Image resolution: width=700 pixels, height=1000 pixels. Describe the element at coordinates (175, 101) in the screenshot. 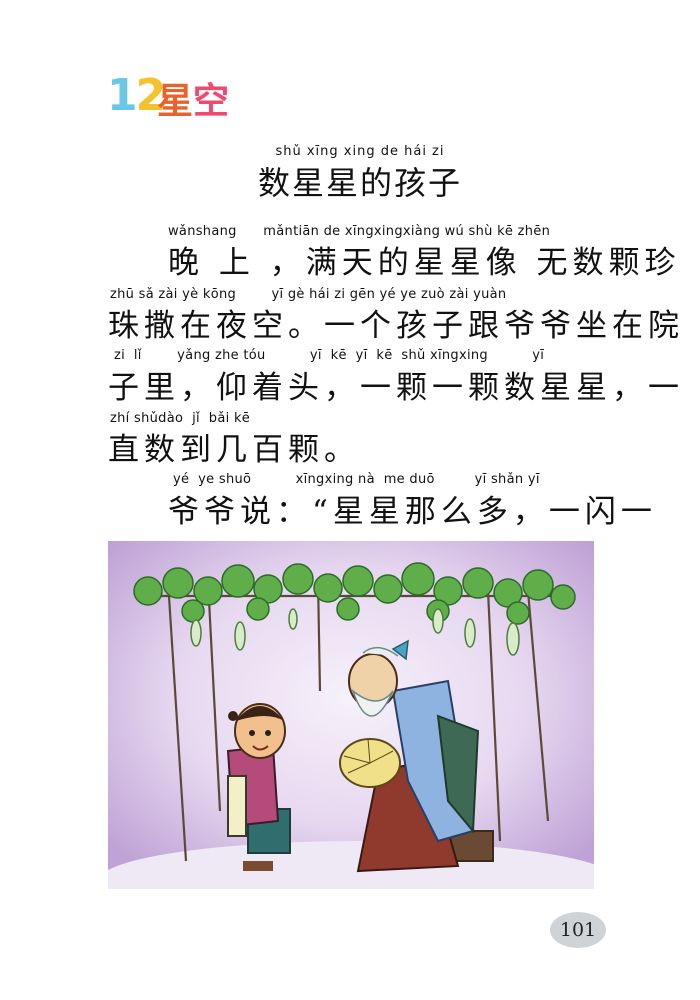

I see `lesson-title-char-1: 星` at that location.